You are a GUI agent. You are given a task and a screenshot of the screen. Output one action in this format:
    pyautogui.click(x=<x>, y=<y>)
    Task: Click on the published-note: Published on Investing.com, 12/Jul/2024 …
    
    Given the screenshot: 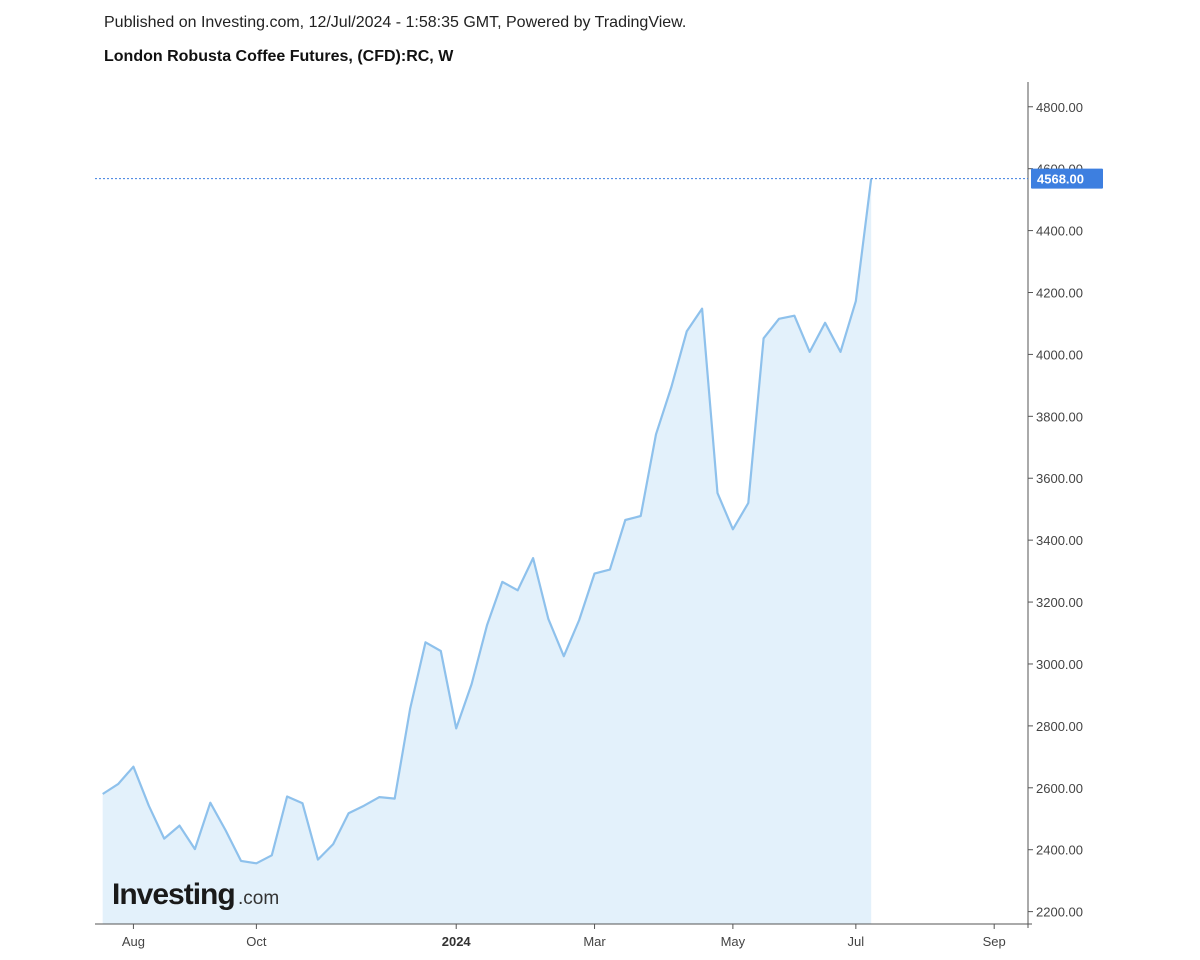 What is the action you would take?
    pyautogui.click(x=395, y=22)
    